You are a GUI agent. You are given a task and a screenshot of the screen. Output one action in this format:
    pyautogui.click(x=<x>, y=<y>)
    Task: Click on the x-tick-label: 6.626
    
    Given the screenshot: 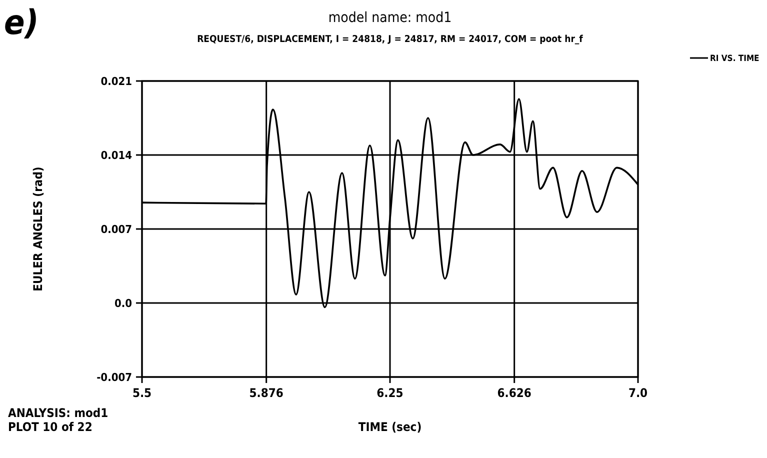 What is the action you would take?
    pyautogui.click(x=514, y=393)
    